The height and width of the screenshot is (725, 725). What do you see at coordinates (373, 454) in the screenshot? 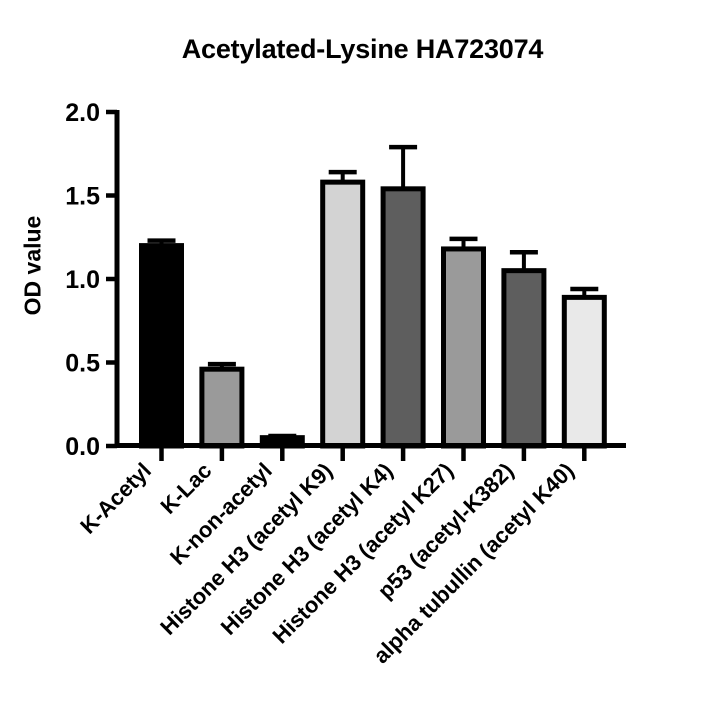
I see `x-axis-tick-group` at bounding box center [373, 454].